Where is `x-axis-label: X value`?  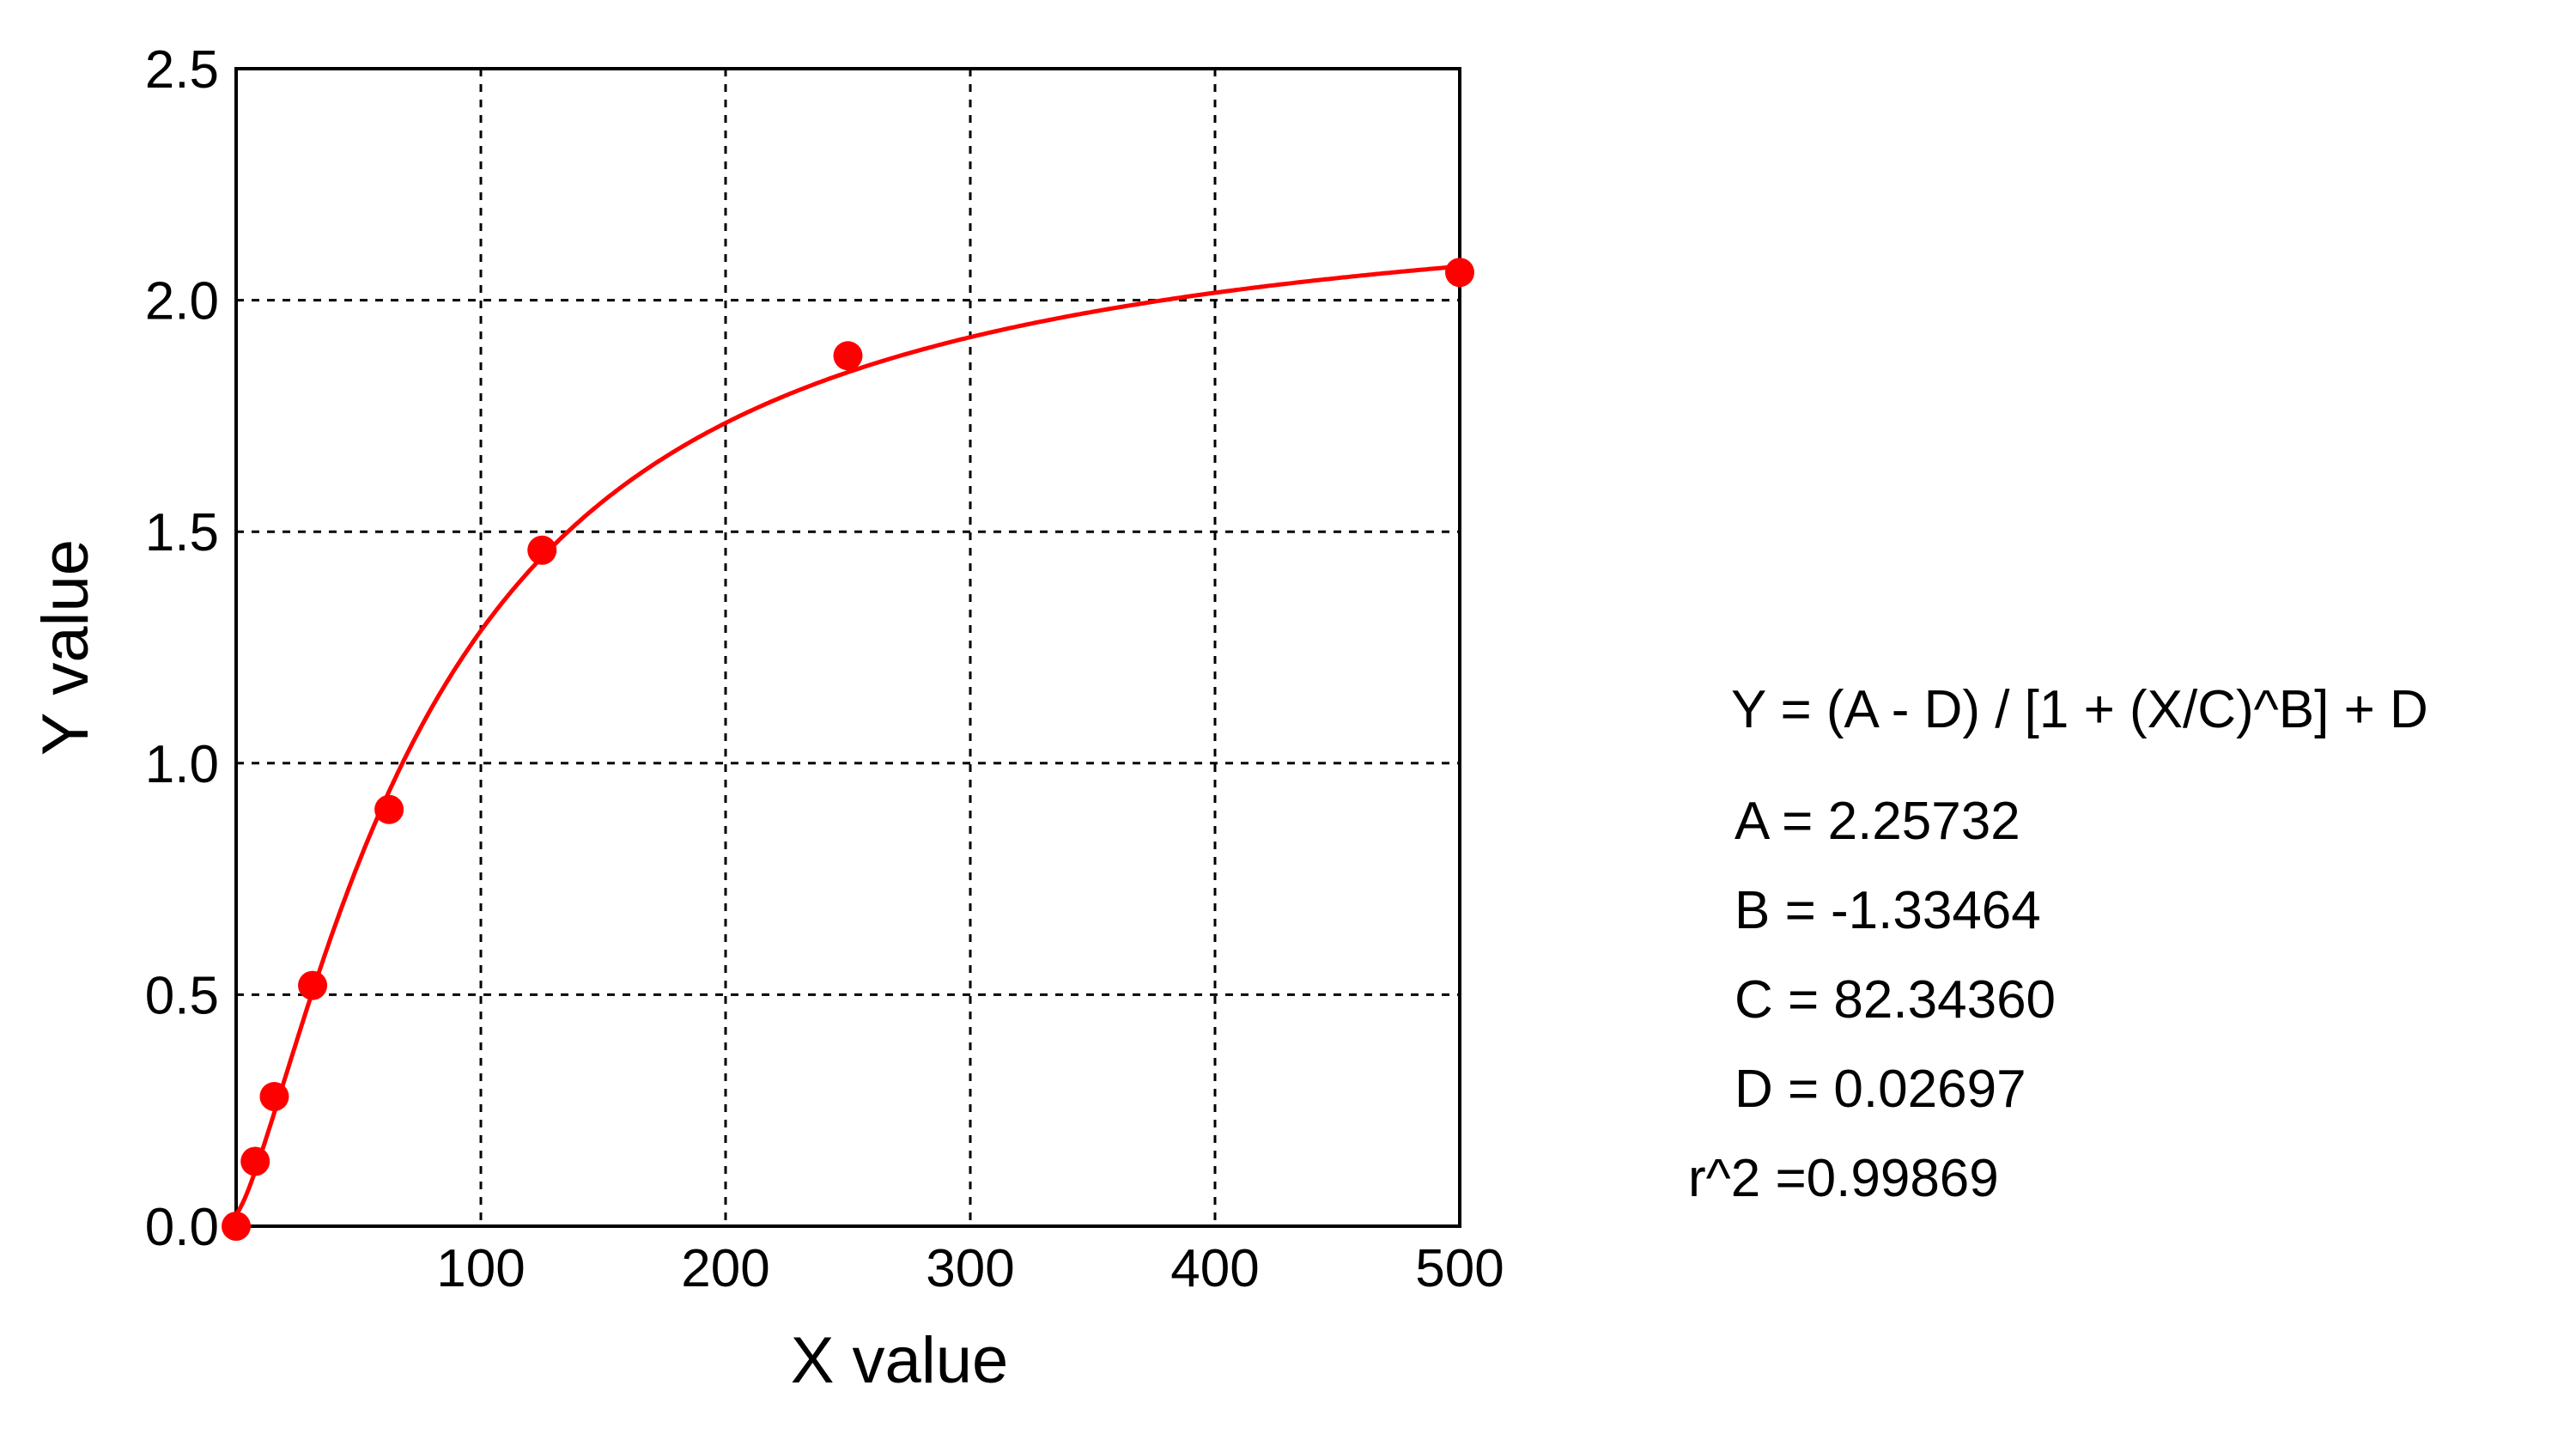 x-axis-label: X value is located at coordinates (900, 1361).